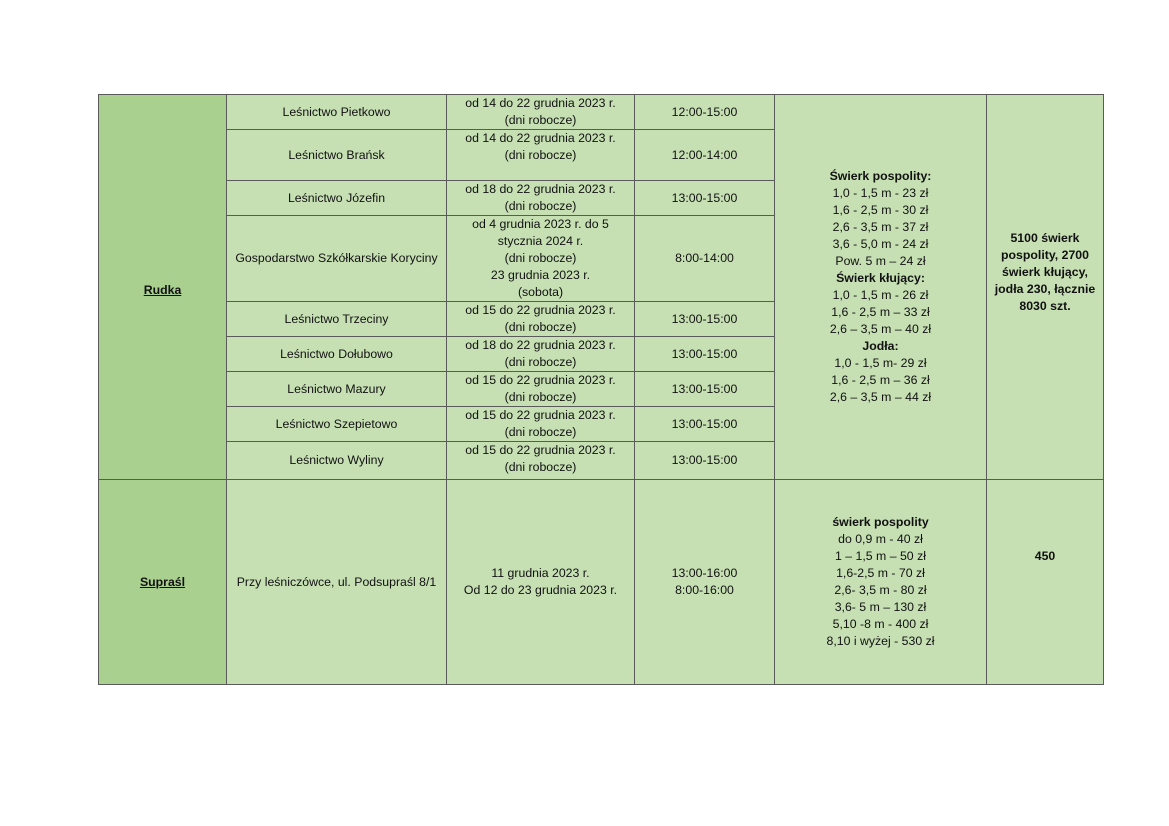 This screenshot has height=826, width=1169. I want to click on date-line: 23 grudnia 2023 r., so click(540, 275).